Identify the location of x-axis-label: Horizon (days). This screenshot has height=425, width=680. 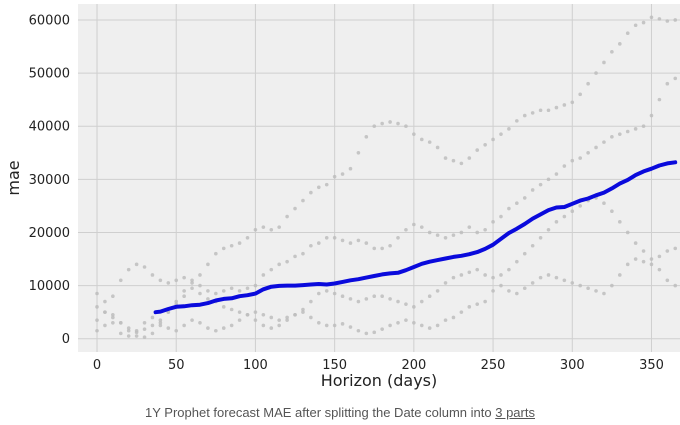
(379, 380).